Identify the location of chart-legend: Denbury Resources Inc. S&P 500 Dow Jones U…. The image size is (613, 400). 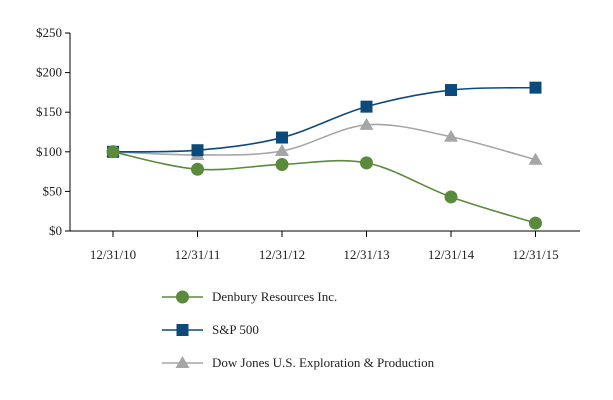
(298, 329).